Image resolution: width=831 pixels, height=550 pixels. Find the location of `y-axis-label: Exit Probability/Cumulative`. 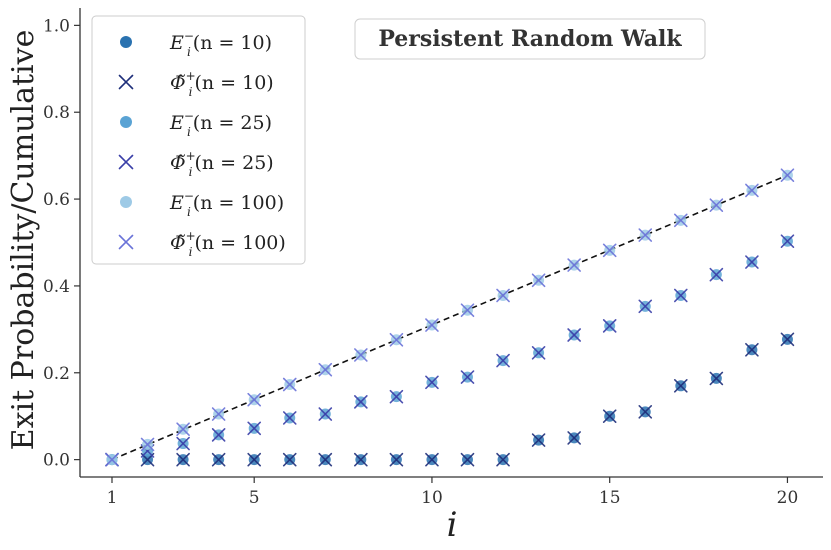

y-axis-label: Exit Probability/Cumulative is located at coordinates (23, 240).